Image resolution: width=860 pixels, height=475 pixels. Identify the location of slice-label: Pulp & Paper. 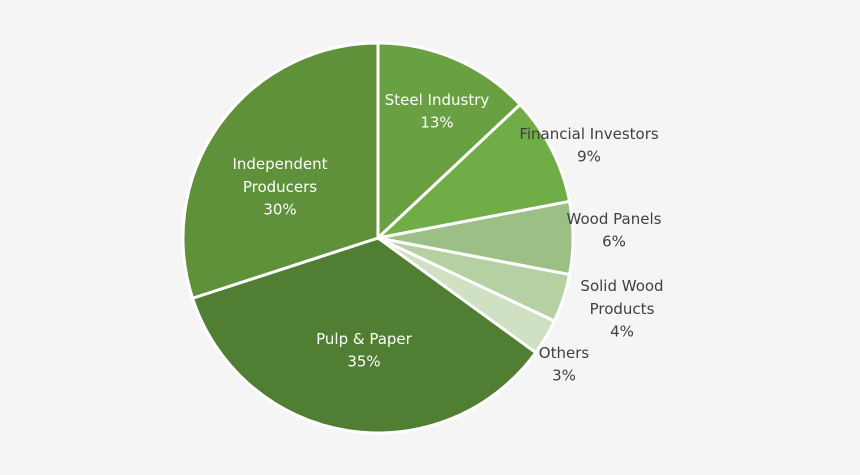
(364, 339).